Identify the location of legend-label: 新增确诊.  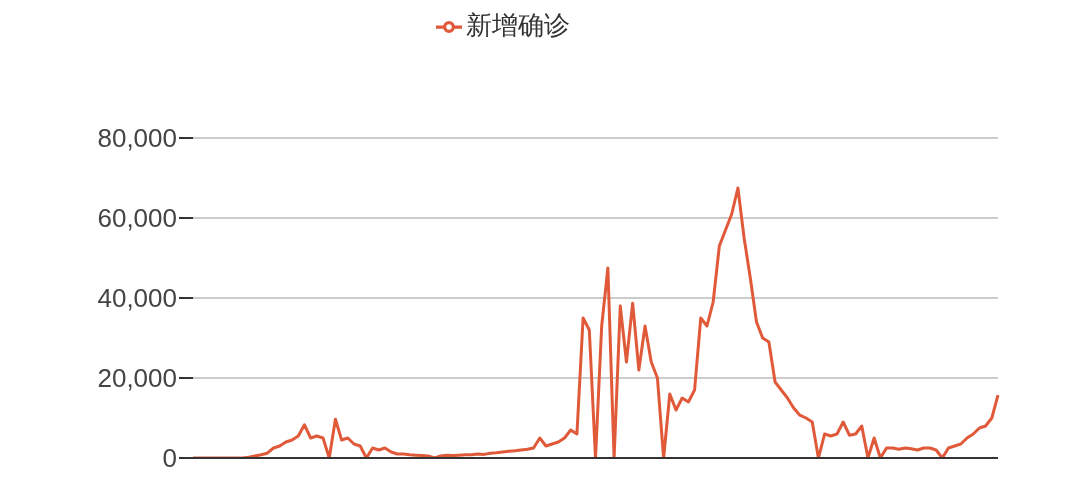
(518, 25).